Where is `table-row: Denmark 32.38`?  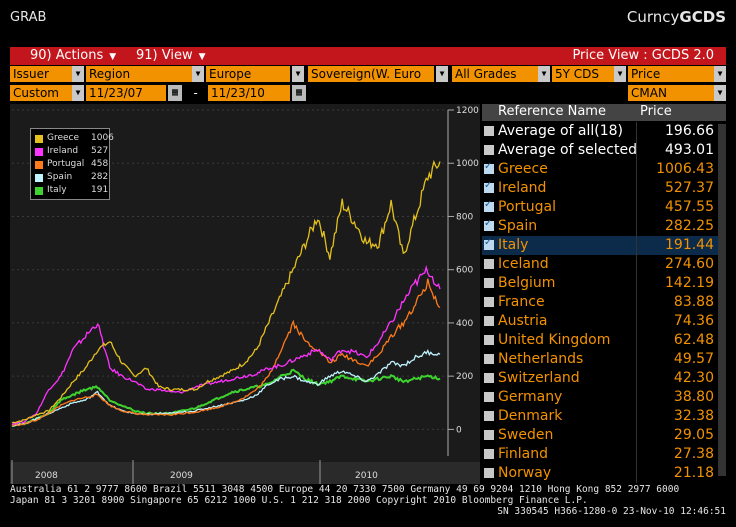
table-row: Denmark 32.38 is located at coordinates (604, 416).